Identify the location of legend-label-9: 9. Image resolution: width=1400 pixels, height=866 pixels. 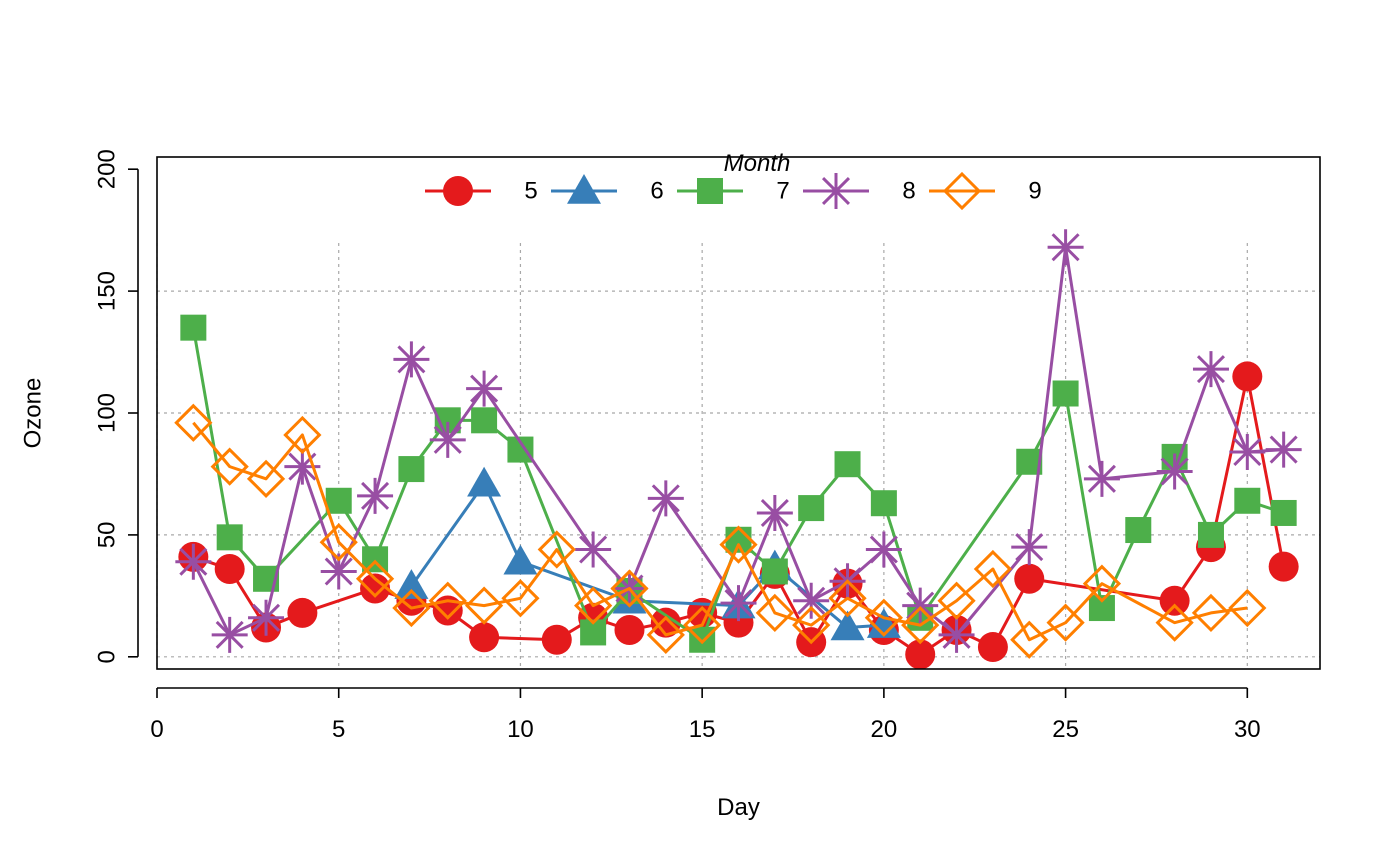
(1034, 191).